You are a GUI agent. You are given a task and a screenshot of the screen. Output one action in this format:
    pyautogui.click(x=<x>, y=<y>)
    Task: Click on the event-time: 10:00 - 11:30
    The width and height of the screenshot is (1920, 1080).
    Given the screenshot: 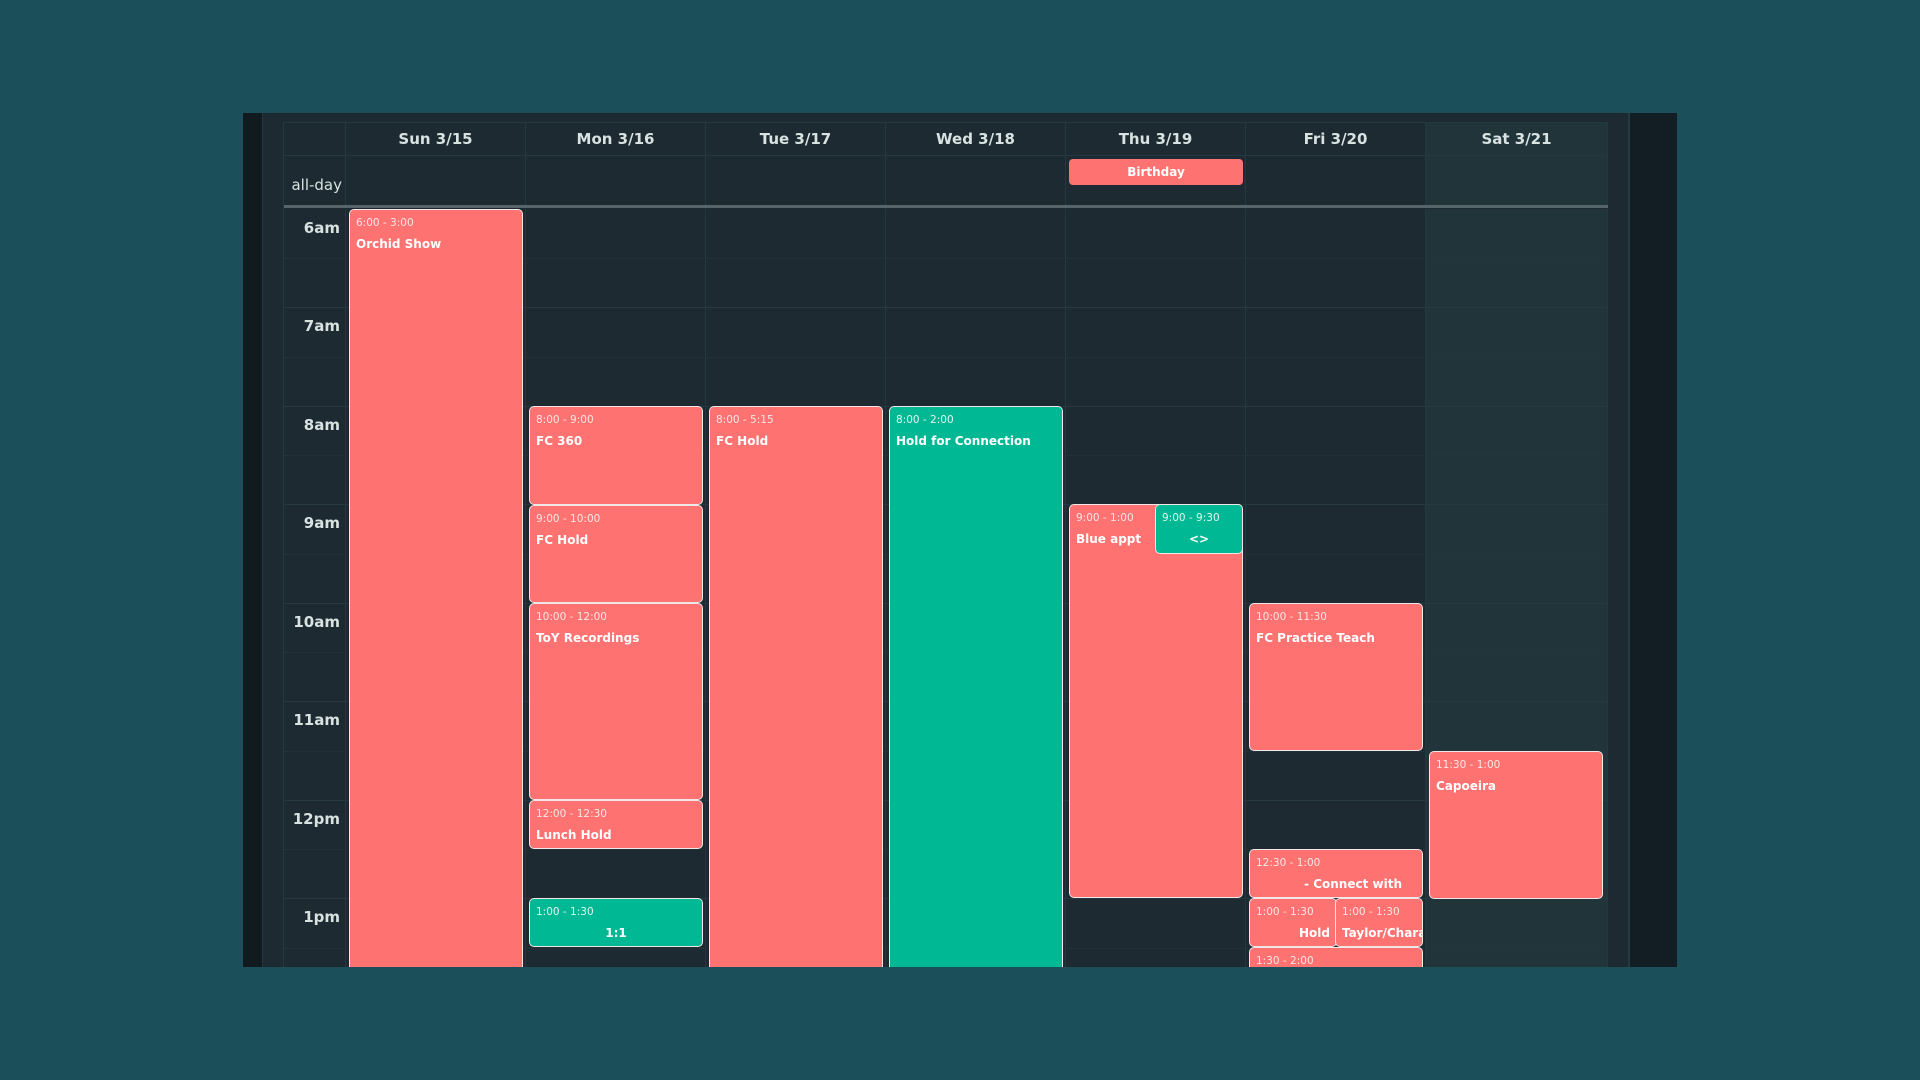 What is the action you would take?
    pyautogui.click(x=1291, y=617)
    